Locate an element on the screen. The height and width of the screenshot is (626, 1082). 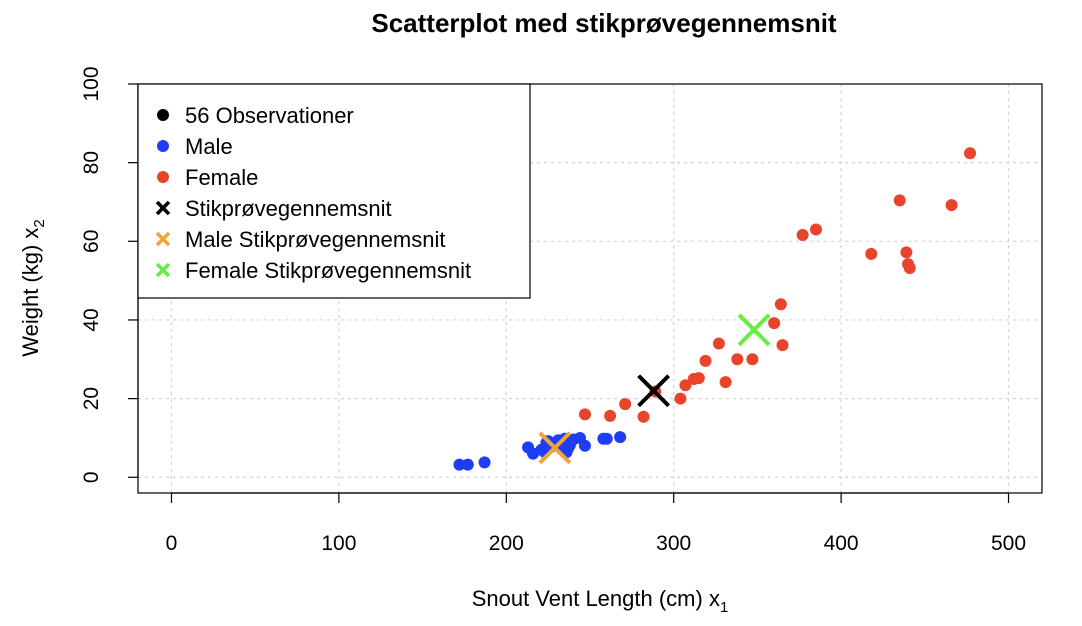
legend-label: Female Stikprøvegennemsnit is located at coordinates (328, 270).